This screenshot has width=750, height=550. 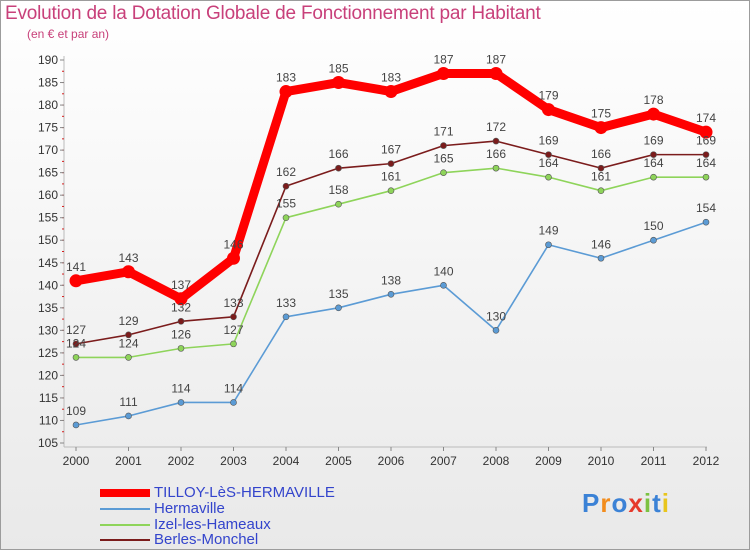 What do you see at coordinates (391, 280) in the screenshot?
I see `data-label: 138` at bounding box center [391, 280].